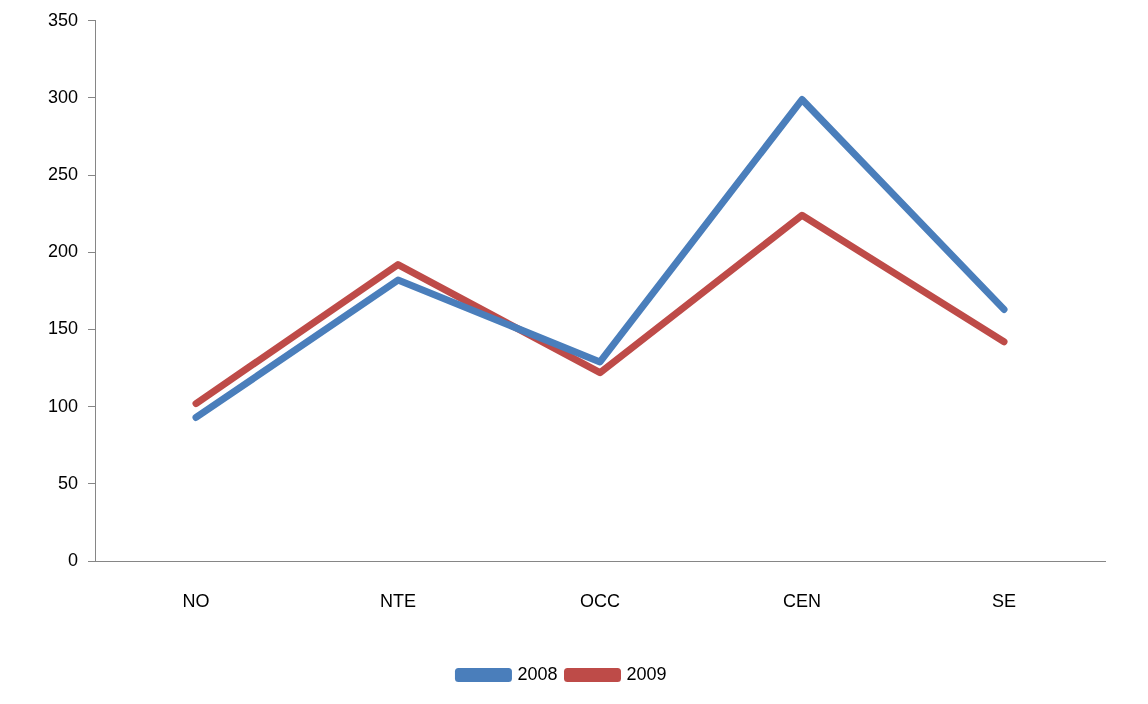 This screenshot has height=704, width=1148. What do you see at coordinates (62, 405) in the screenshot?
I see `y-tick-label: 100` at bounding box center [62, 405].